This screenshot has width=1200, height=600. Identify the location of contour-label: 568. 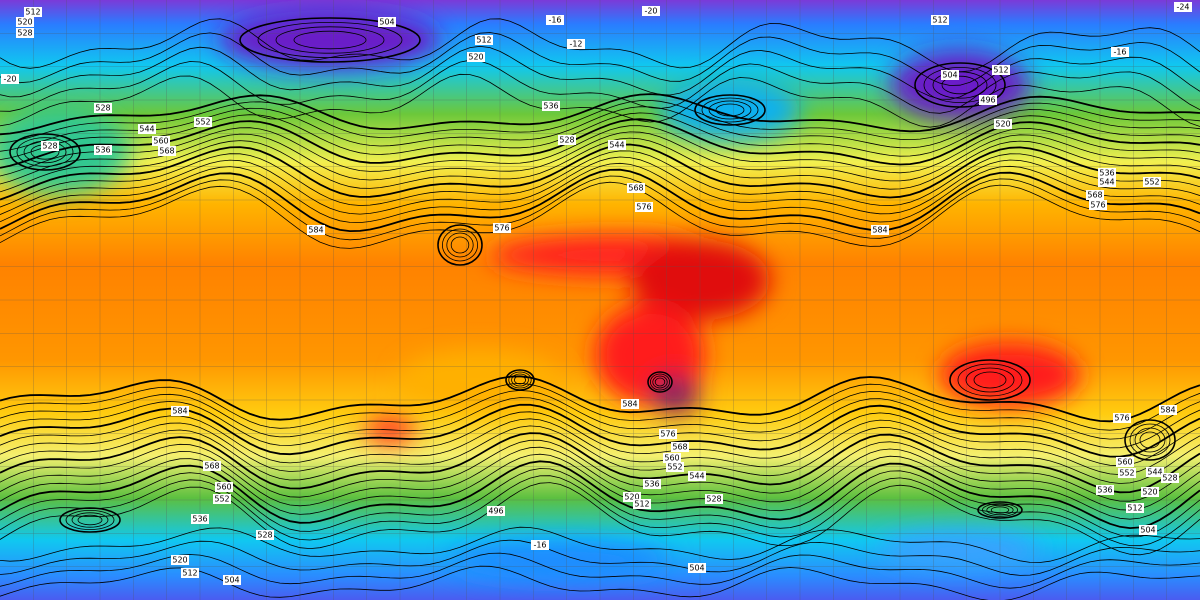
(1094, 195).